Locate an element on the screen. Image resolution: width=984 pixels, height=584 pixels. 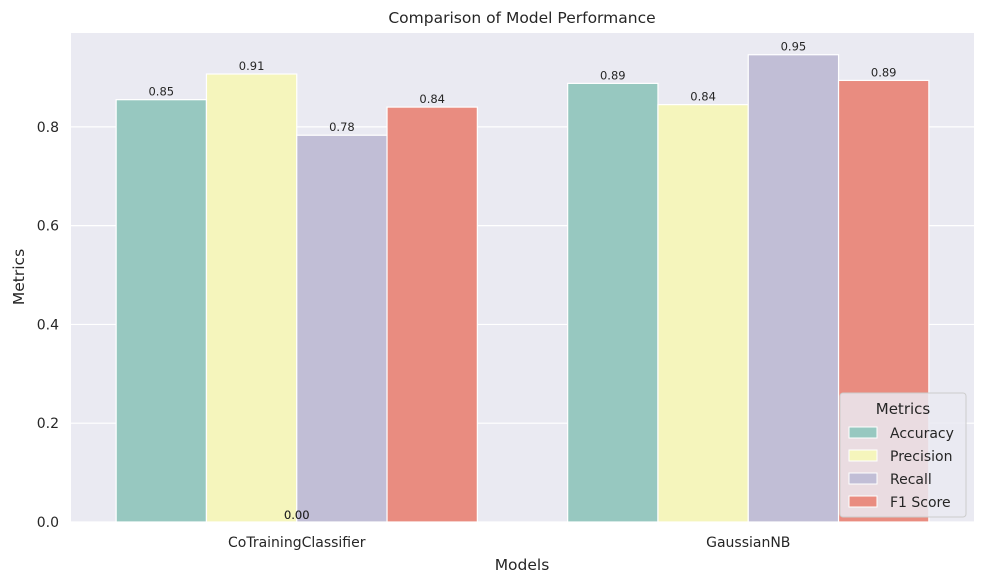
extra-annotations: 0.000.00 is located at coordinates (297, 515).